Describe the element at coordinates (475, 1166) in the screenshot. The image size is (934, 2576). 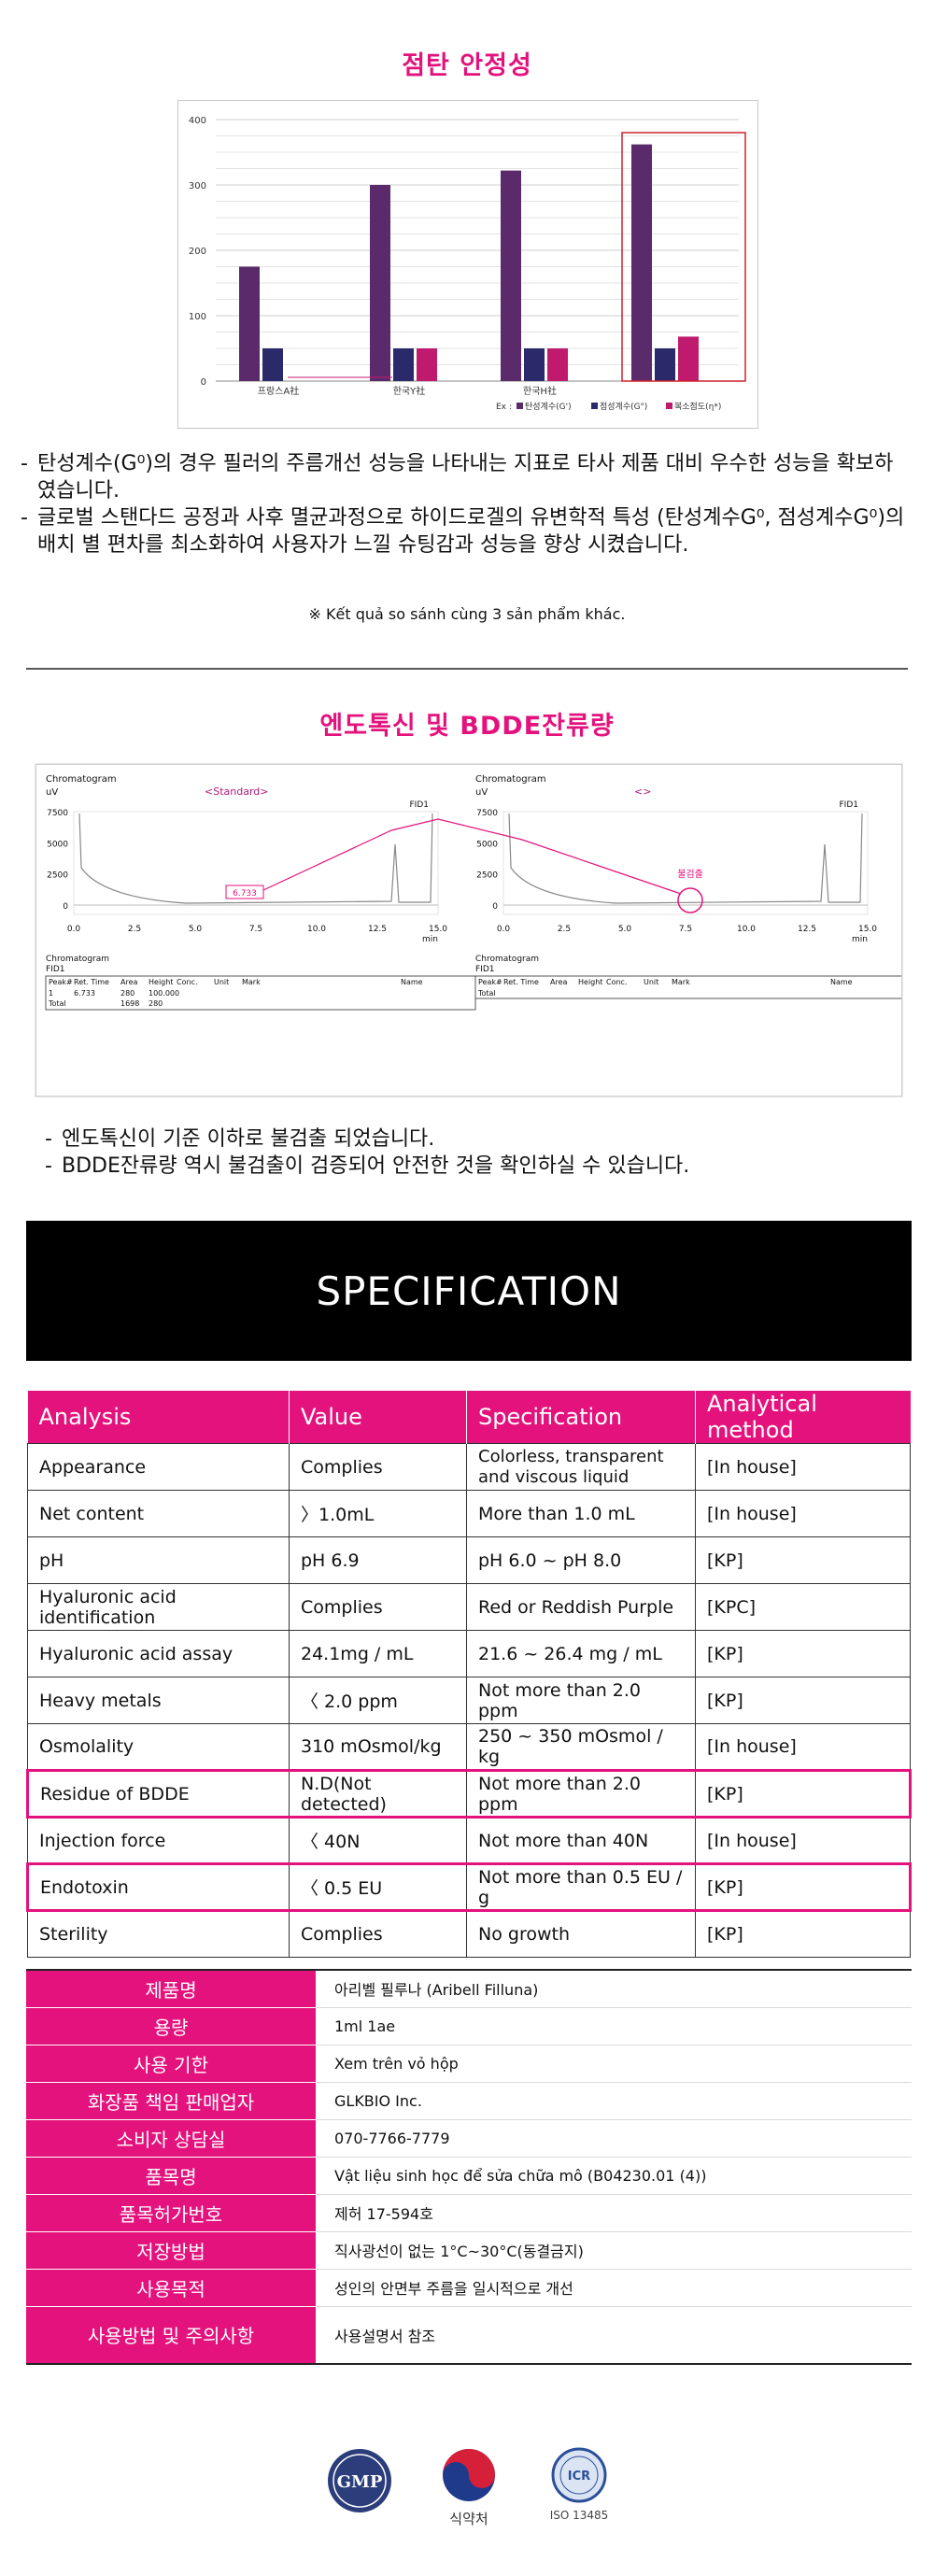
I see `endotoxin-bullet-2: BDDE잔류량 역시 불검출이 검증되어 안전한 것을 확인하실 수 있습니다.` at that location.